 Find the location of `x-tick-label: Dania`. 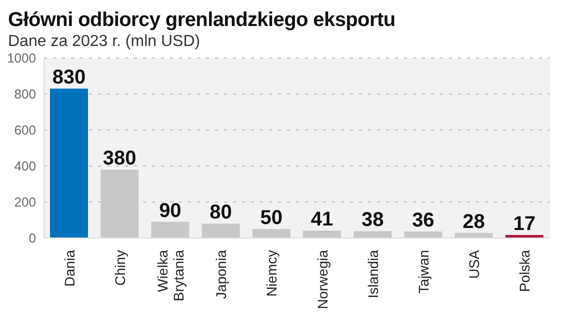

x-tick-label: Dania is located at coordinates (69, 268).